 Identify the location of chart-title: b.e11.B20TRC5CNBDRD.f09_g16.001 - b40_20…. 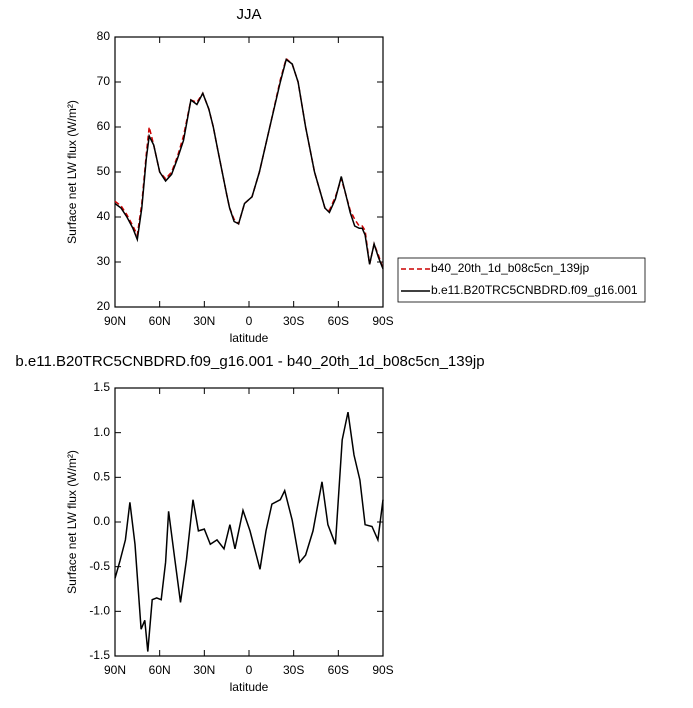
(249, 361).